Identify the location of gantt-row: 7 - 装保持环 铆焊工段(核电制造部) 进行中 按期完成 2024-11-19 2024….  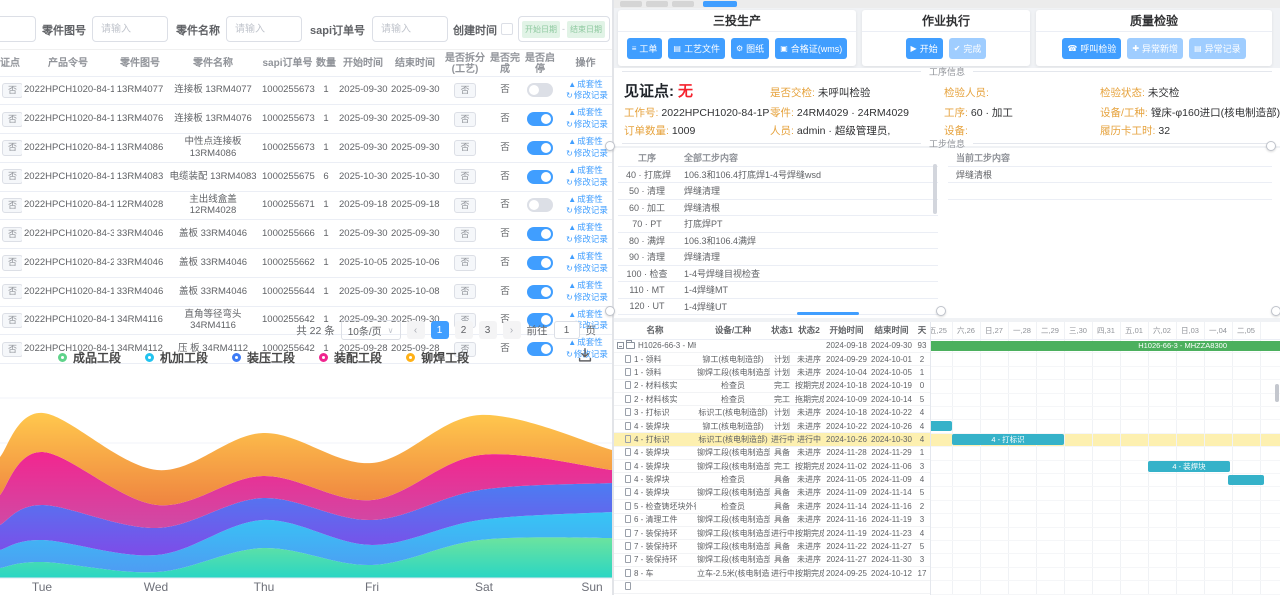
(772, 533).